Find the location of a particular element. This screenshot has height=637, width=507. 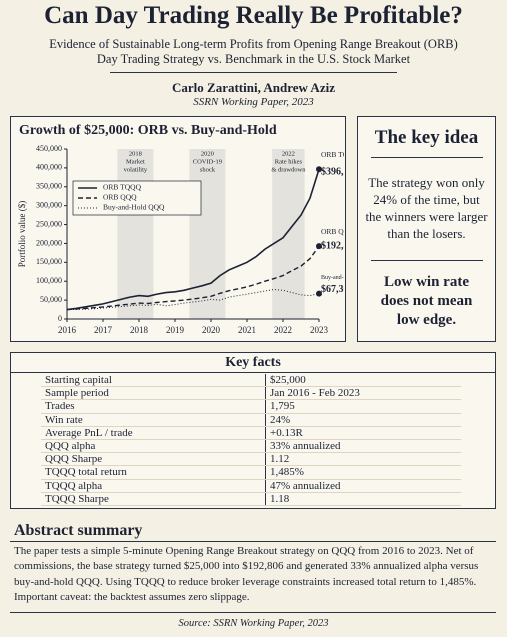

table-cell: 33% annualized is located at coordinates (363, 446).